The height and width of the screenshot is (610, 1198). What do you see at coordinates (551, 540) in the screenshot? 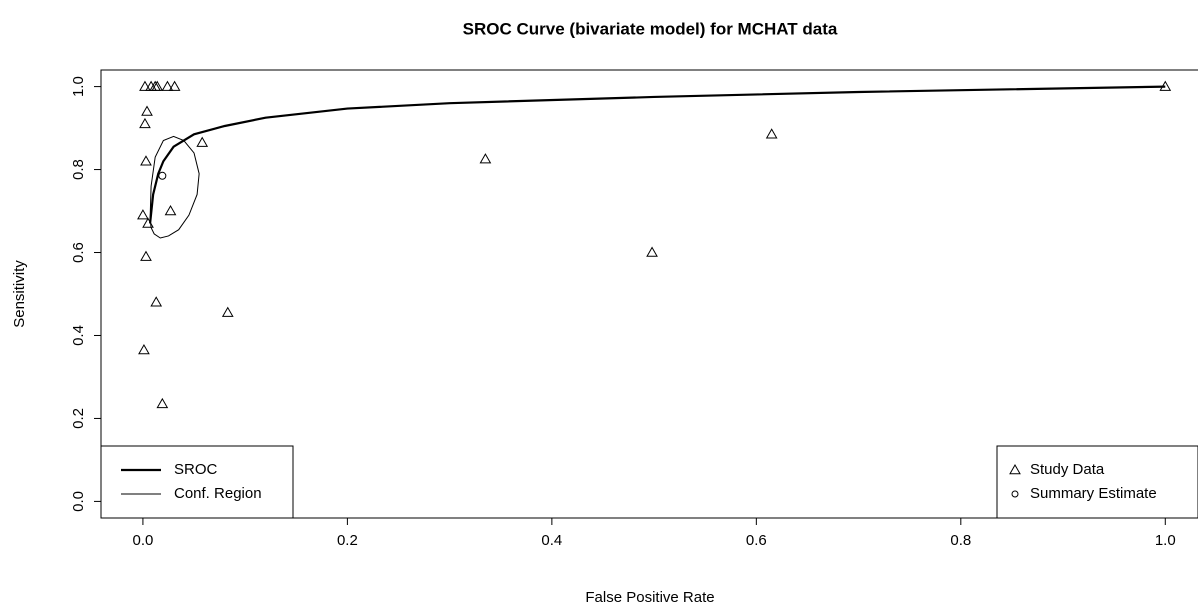
I see `x-tick-label: 0.4` at bounding box center [551, 540].